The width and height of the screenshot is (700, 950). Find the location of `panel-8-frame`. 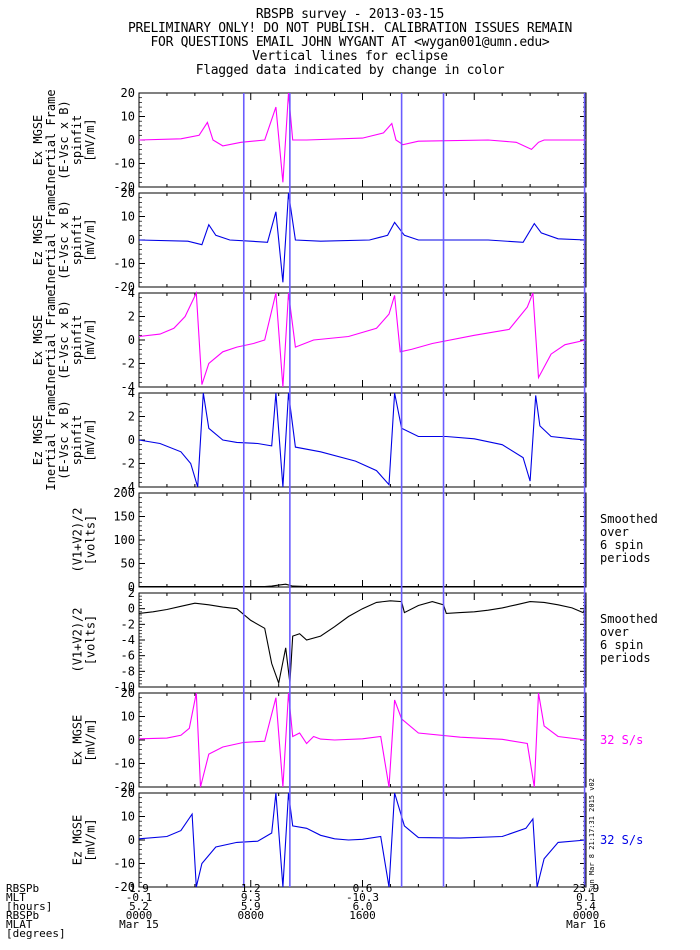

panel-8-frame is located at coordinates (362, 840).